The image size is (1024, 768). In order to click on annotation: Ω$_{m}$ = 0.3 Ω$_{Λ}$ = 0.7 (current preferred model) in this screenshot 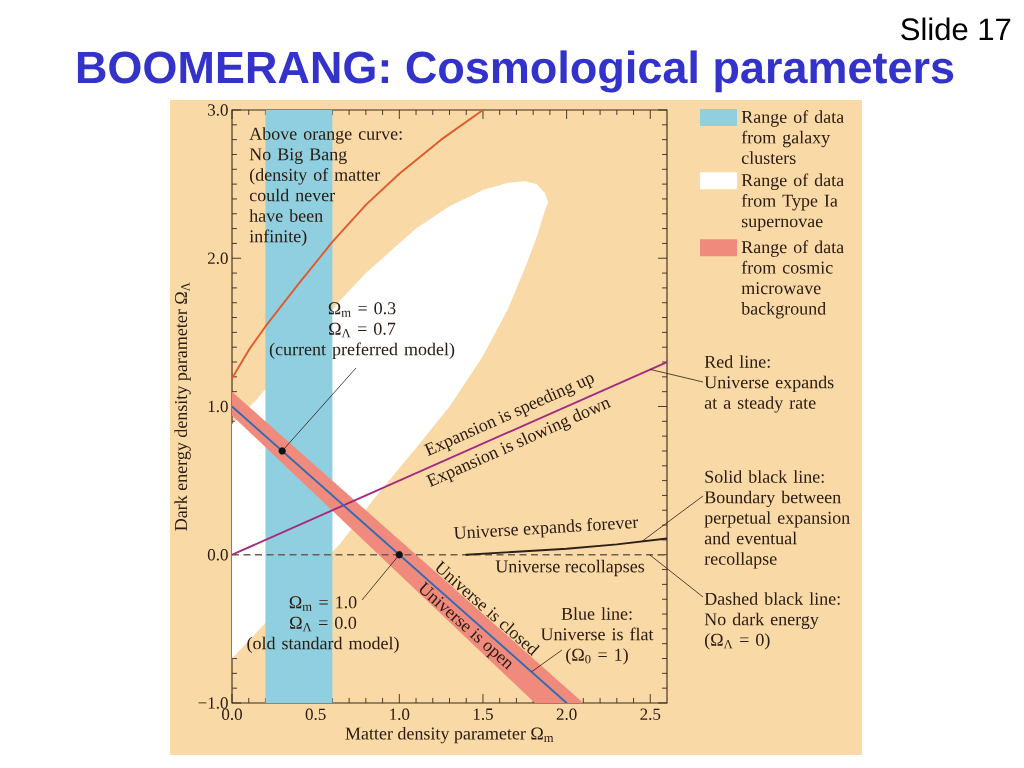, I will do `click(362, 330)`.